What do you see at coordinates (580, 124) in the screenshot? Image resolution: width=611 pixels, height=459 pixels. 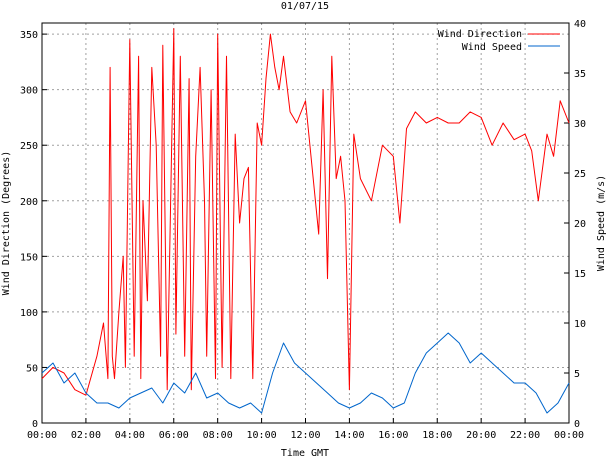 I see `y-right-tick-label: 30` at bounding box center [580, 124].